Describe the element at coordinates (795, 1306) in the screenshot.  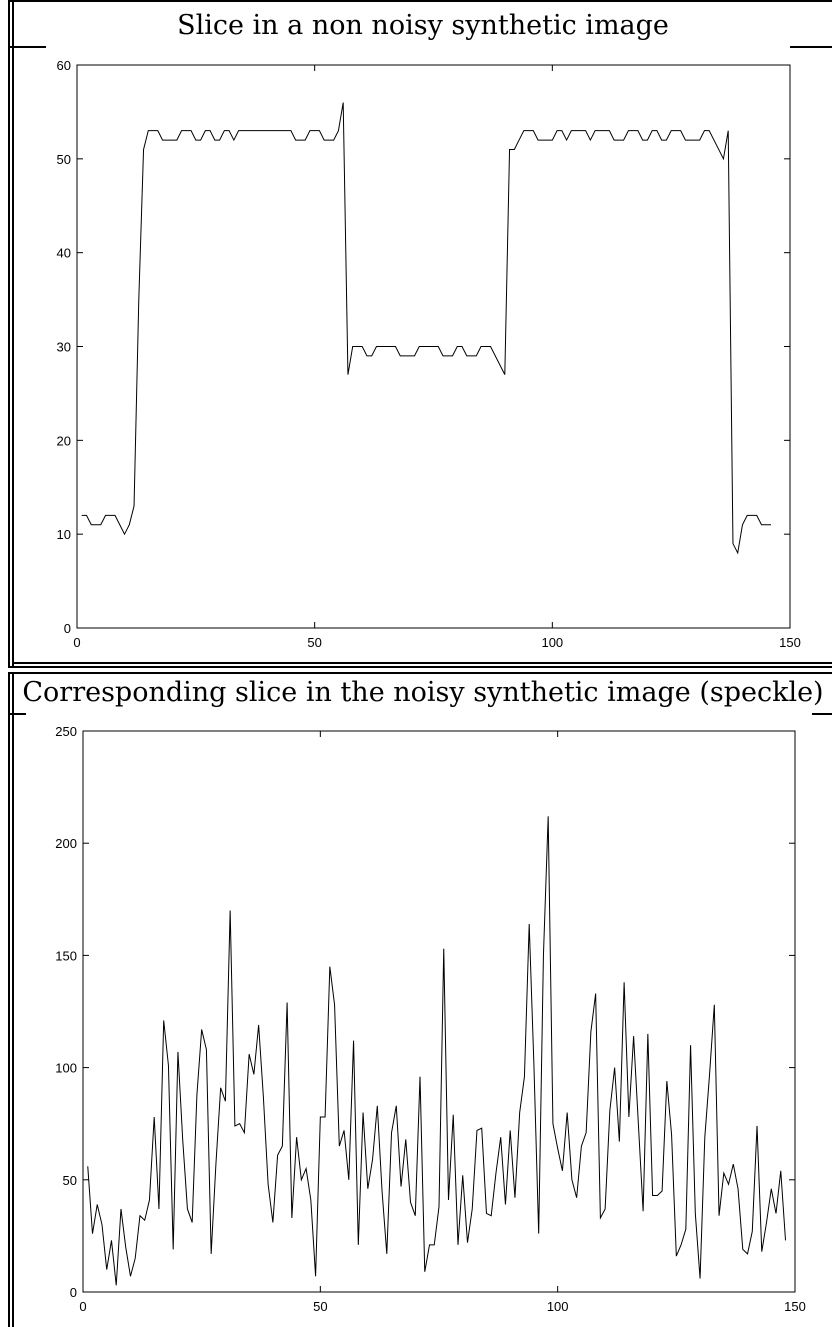
I see `chart-2-x-tick-label: 150` at that location.